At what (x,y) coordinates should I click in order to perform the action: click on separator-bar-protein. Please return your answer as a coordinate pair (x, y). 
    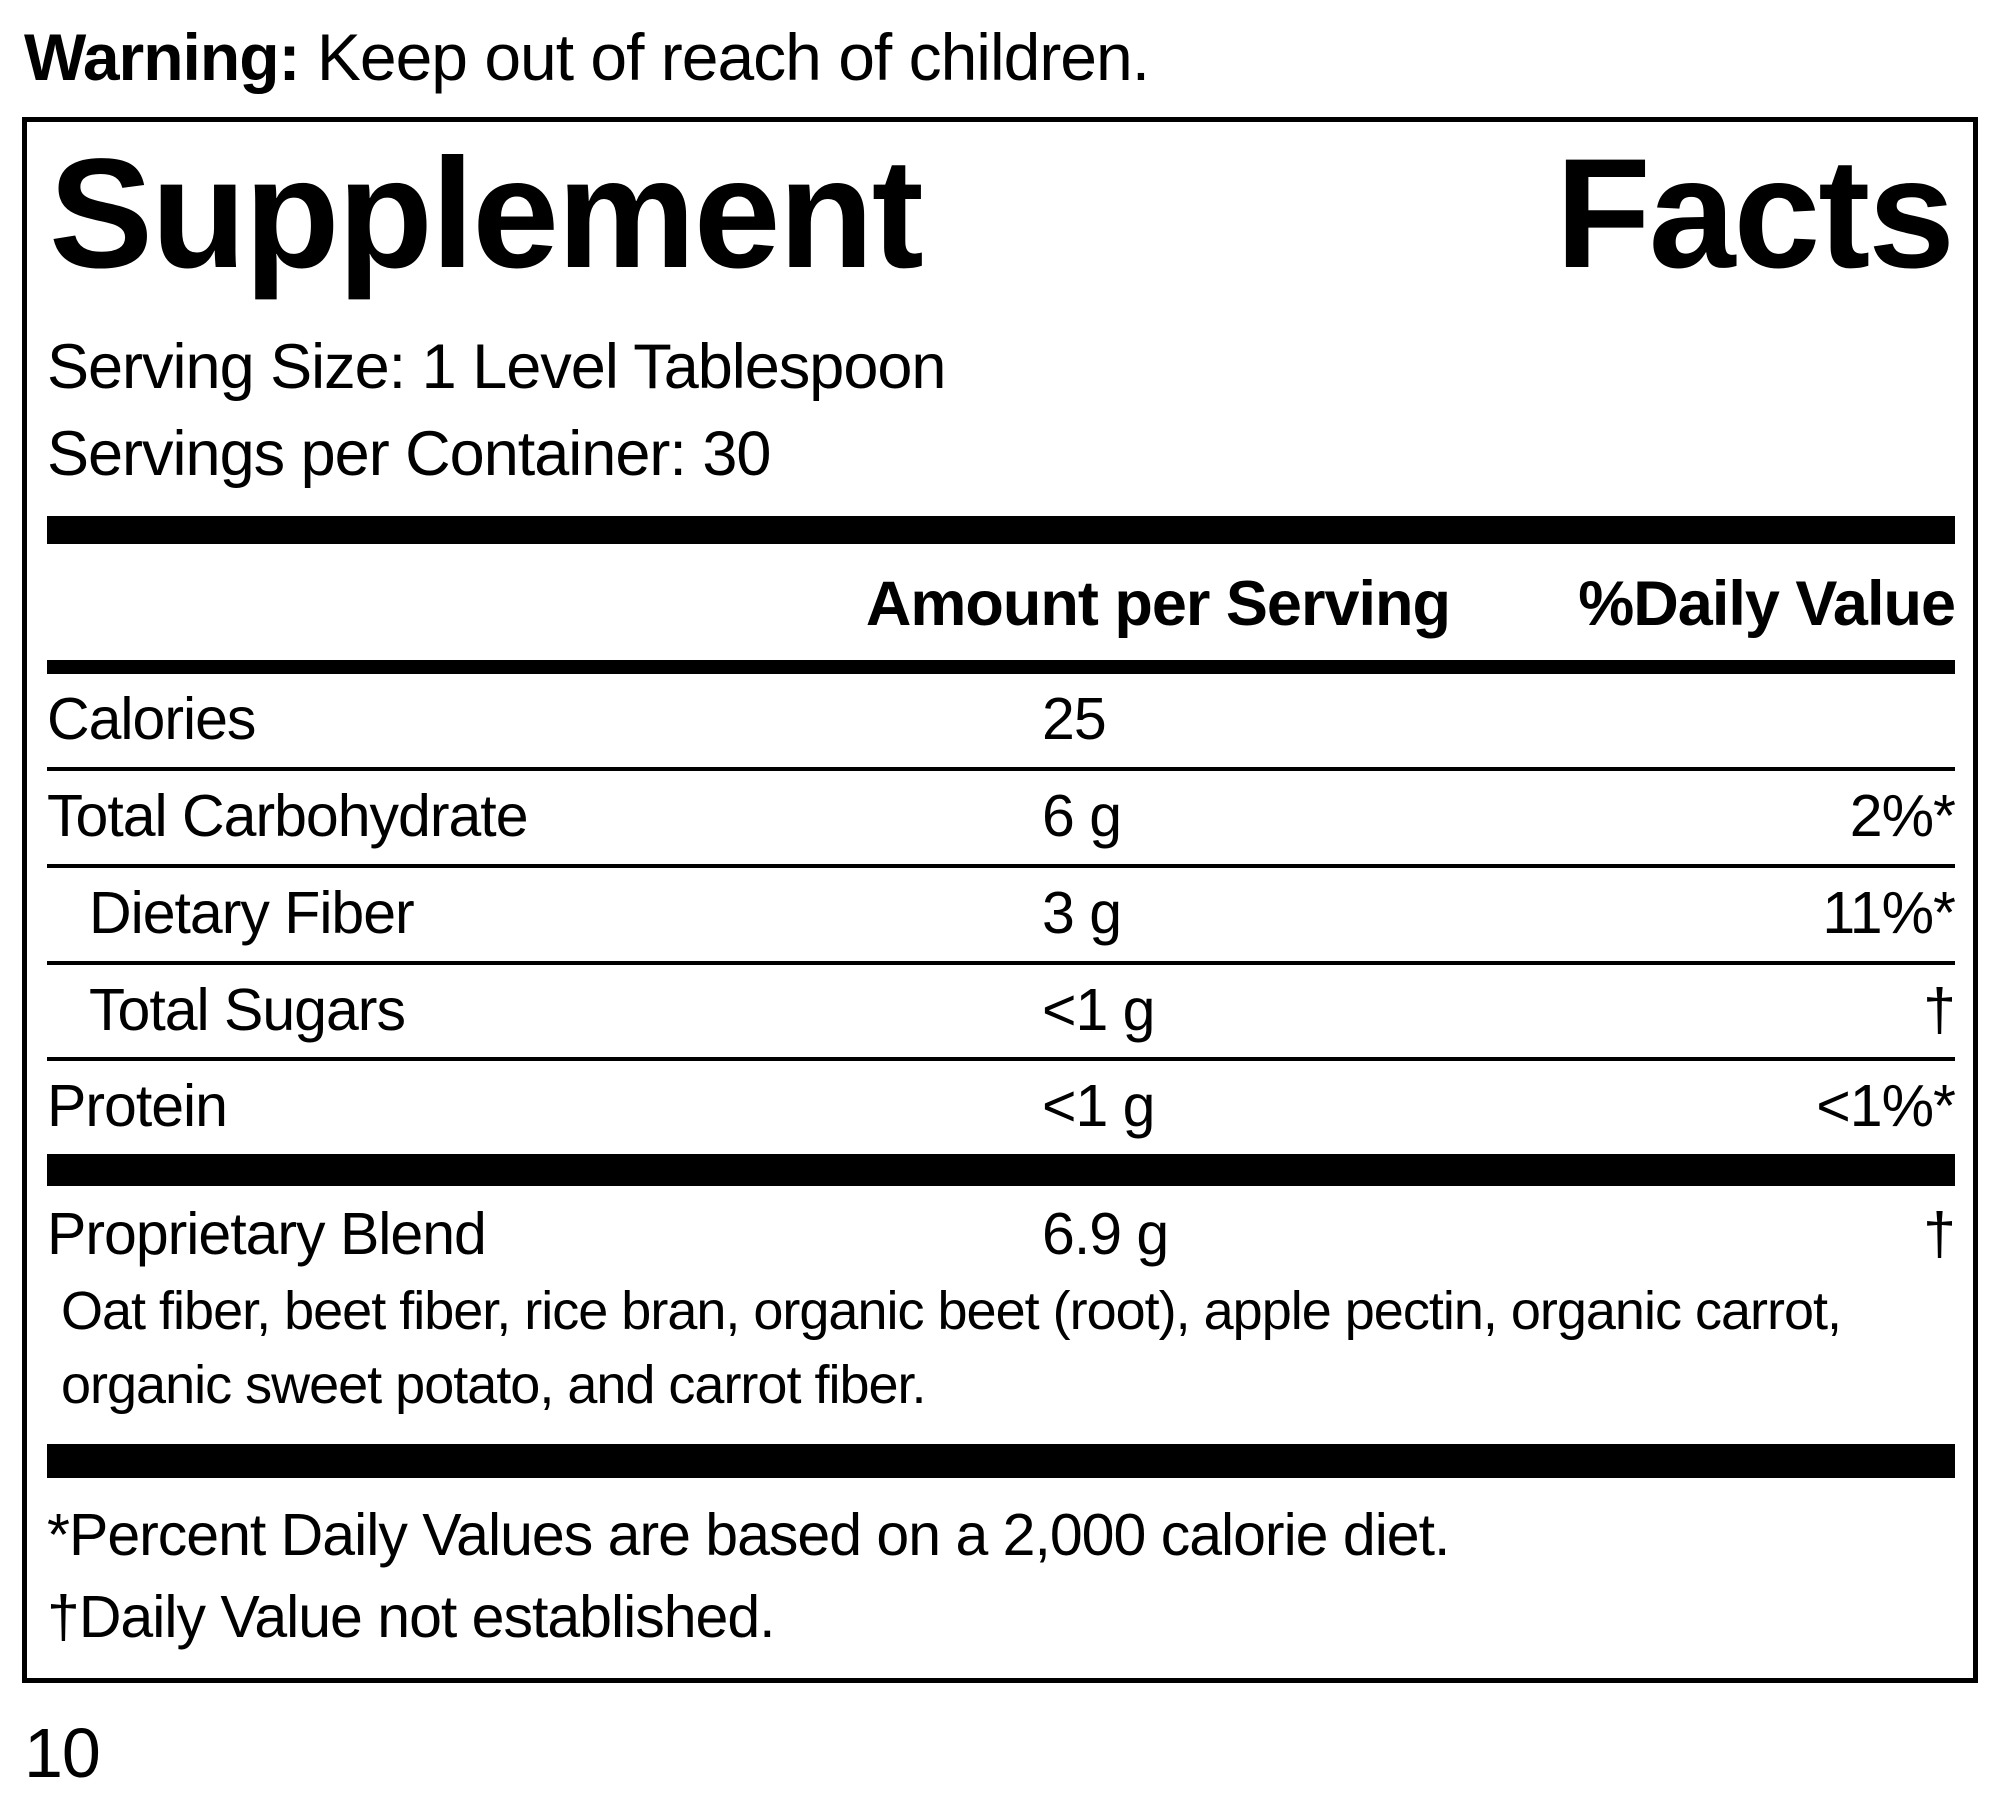
    Looking at the image, I should click on (1001, 1170).